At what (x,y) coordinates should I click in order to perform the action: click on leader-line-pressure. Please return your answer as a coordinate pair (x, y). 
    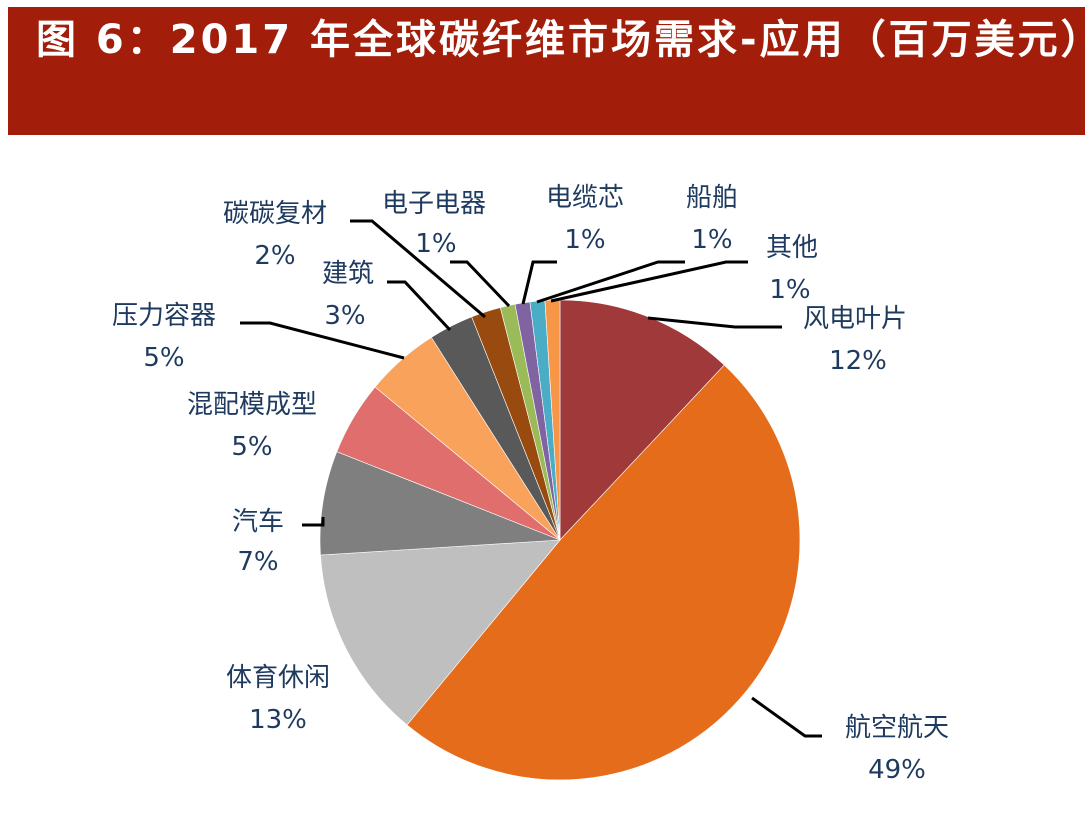
    Looking at the image, I should click on (322, 340).